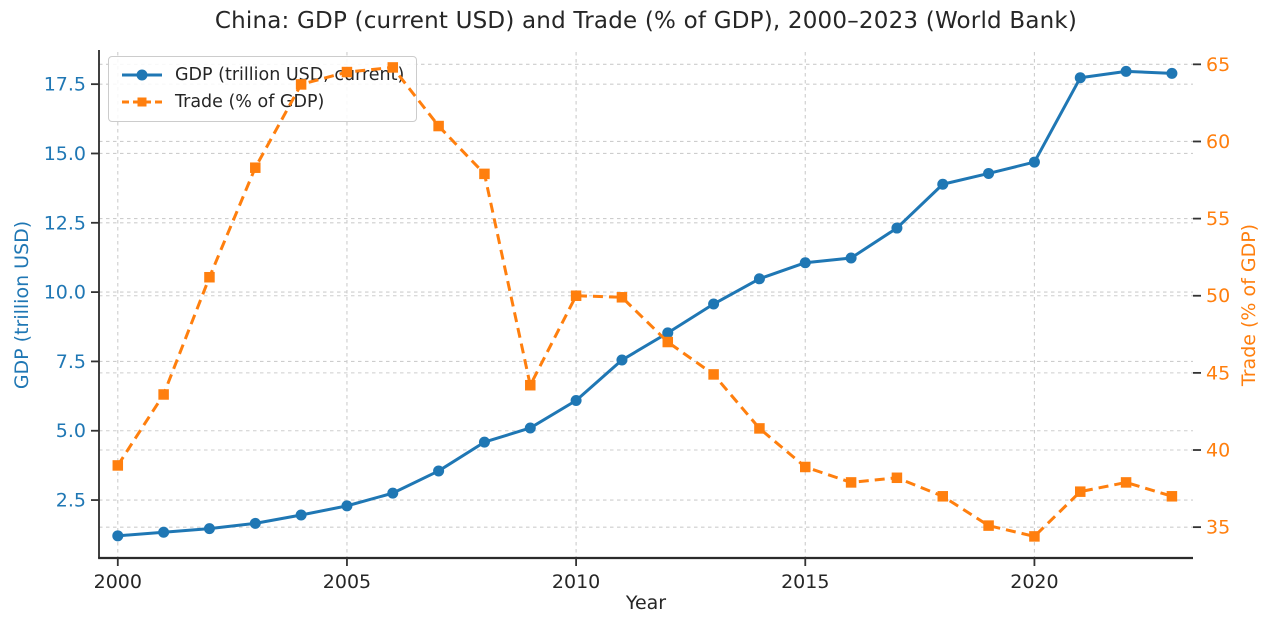 This screenshot has height=629, width=1270. I want to click on right-tick-label: 50, so click(1218, 296).